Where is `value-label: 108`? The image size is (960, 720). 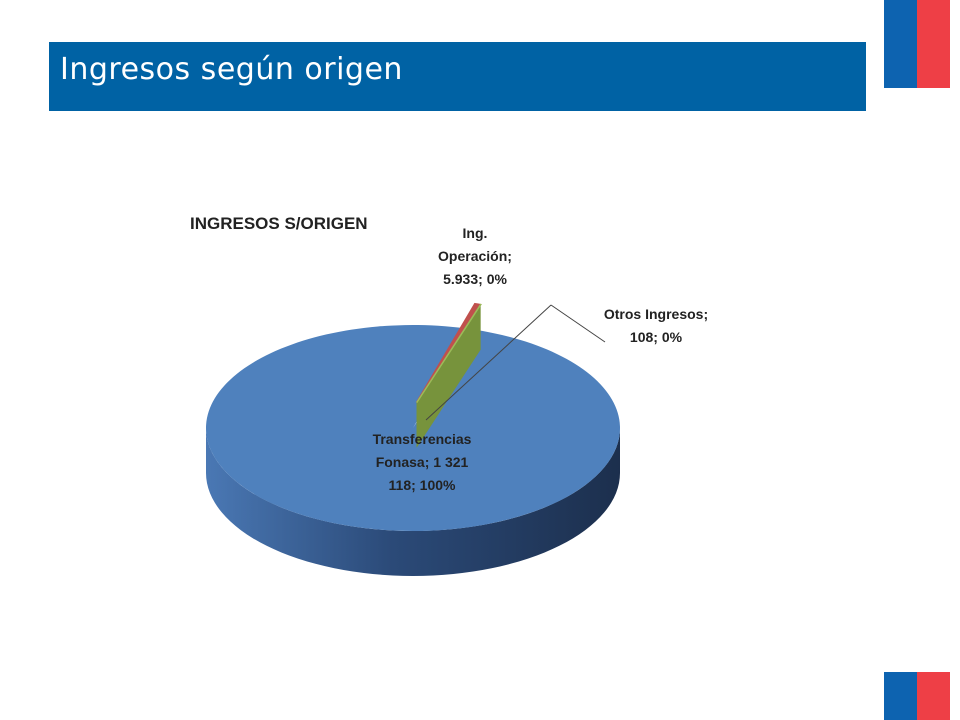 value-label: 108 is located at coordinates (641, 337).